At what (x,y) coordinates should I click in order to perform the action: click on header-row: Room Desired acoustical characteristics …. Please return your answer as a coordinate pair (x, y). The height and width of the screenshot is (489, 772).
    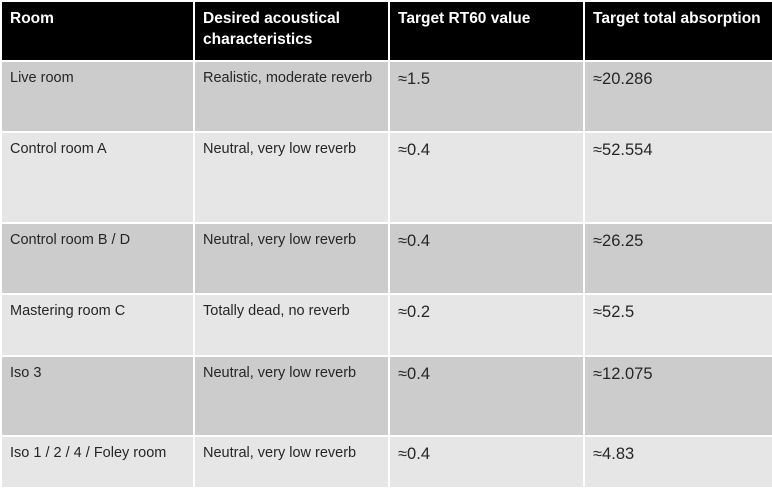
    Looking at the image, I should click on (386, 31).